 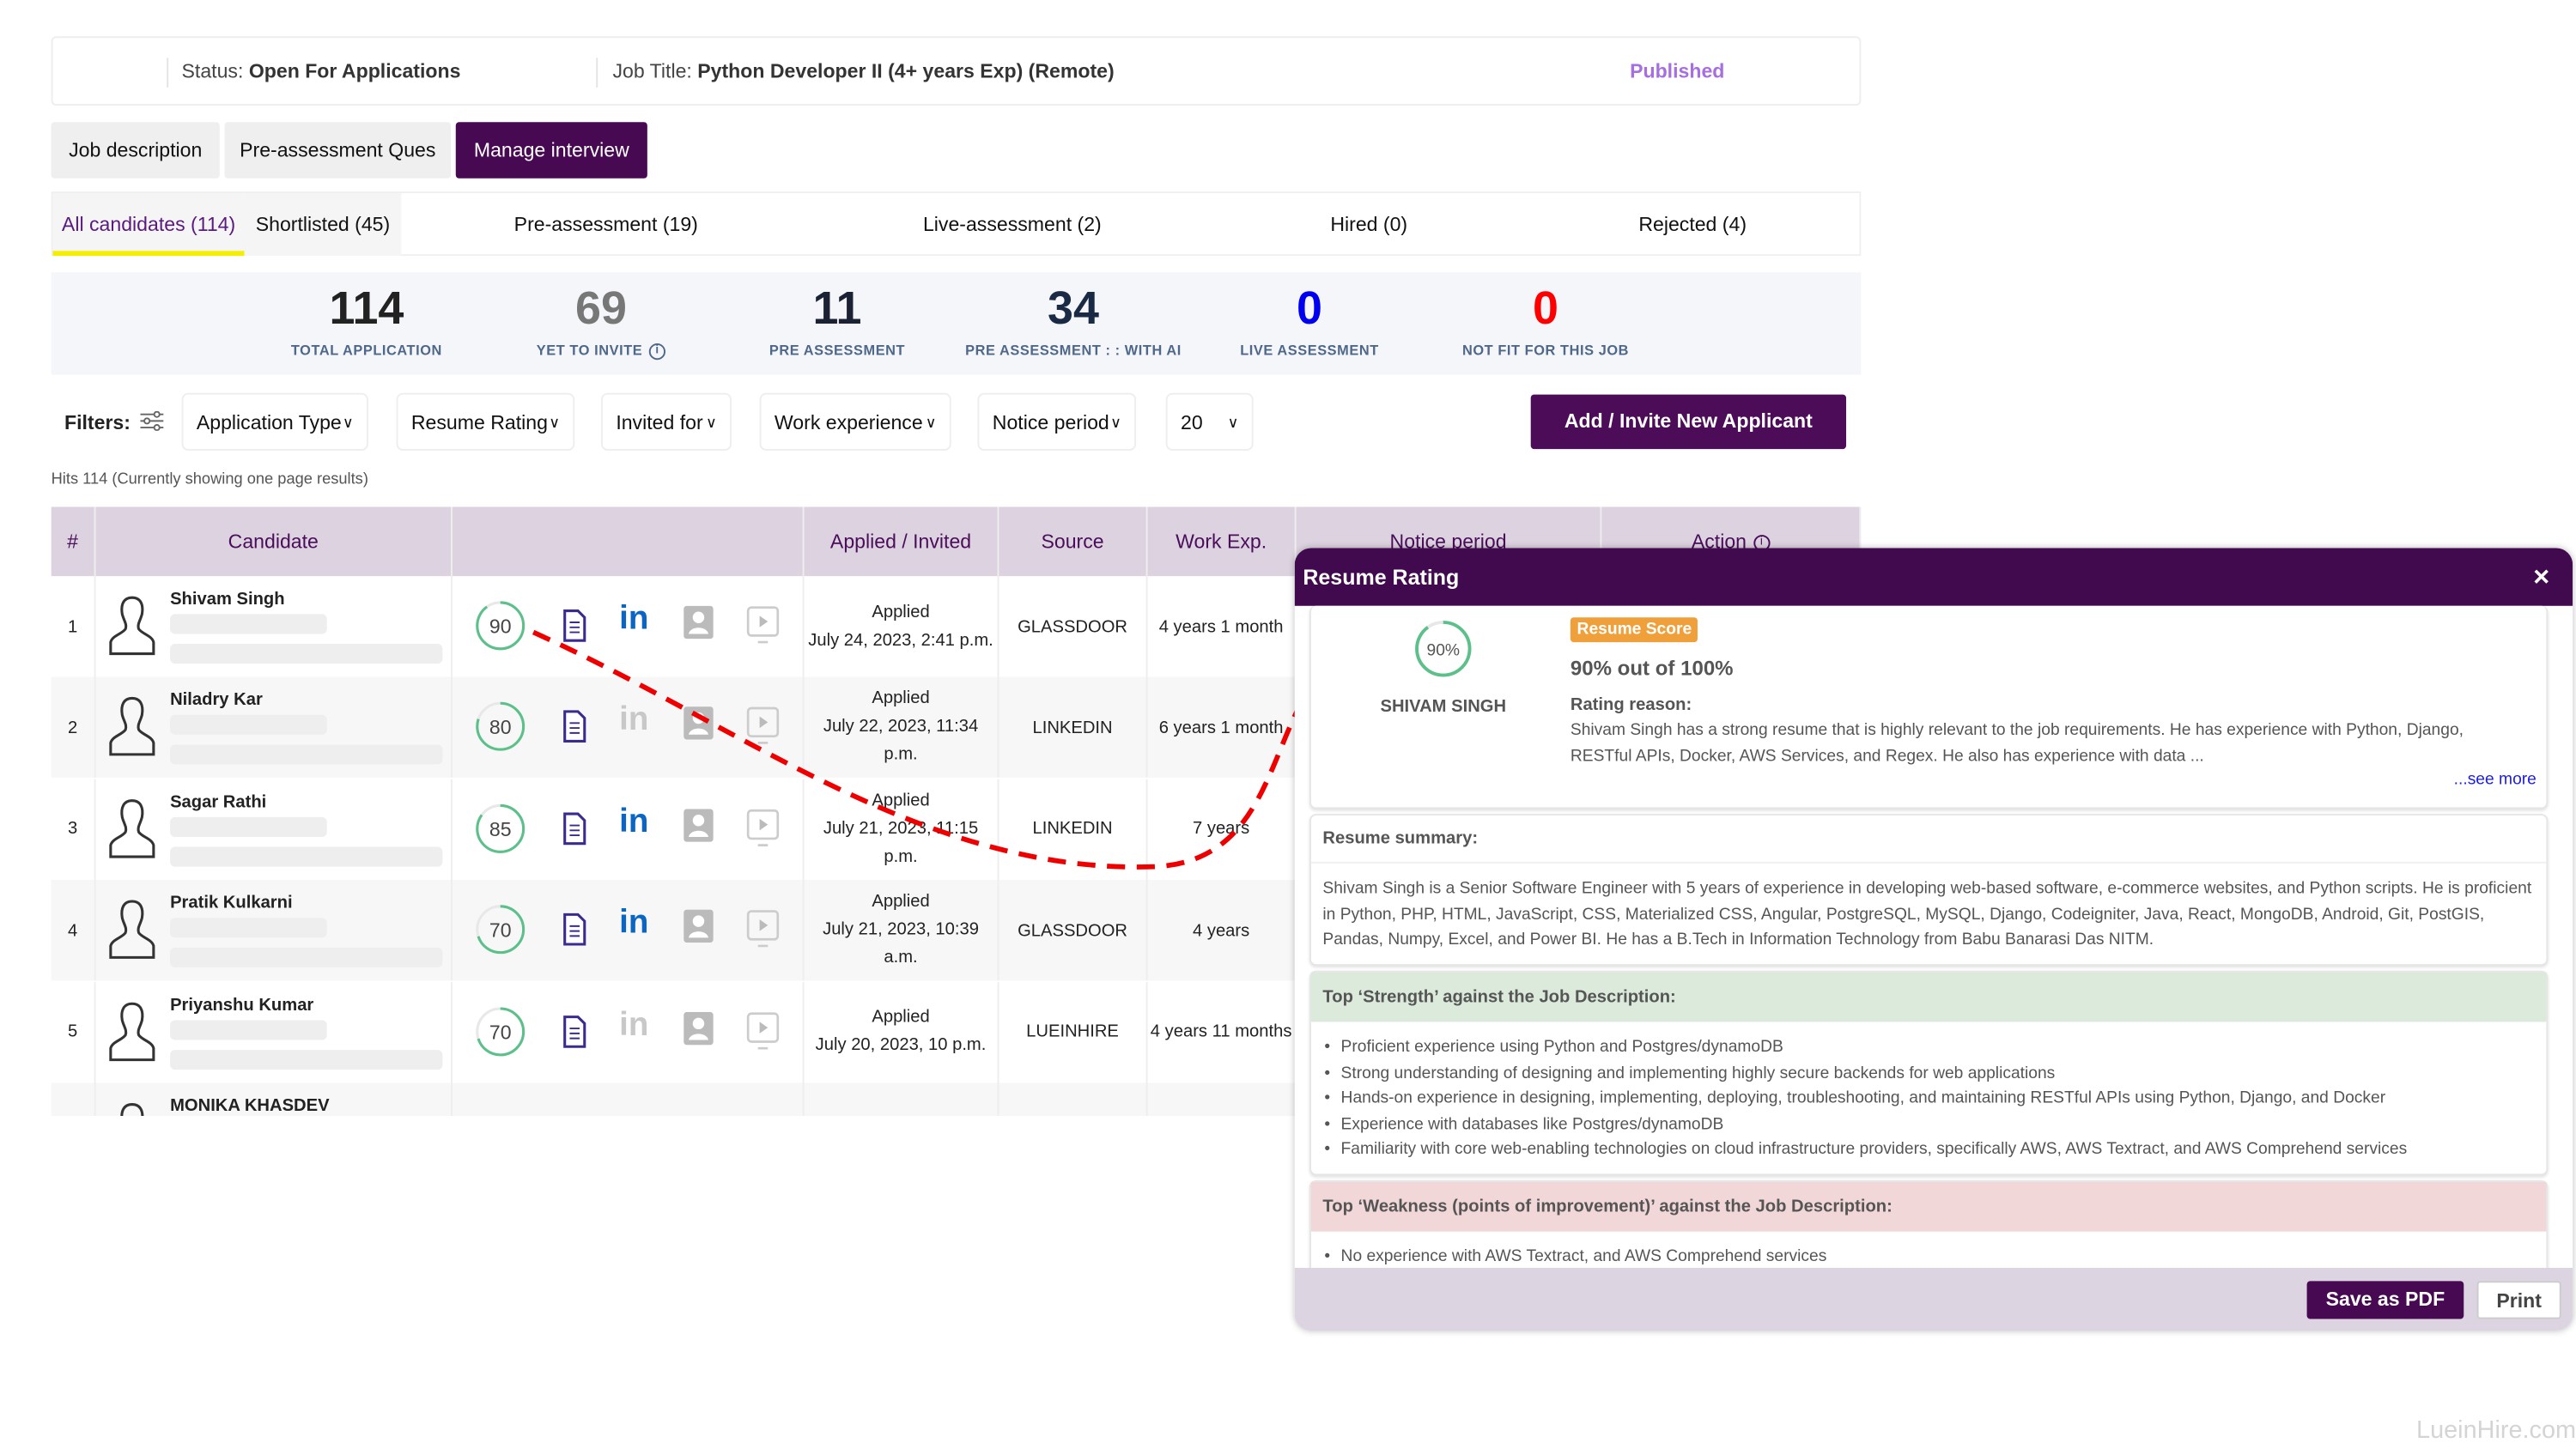 I want to click on filter-dropdown-0: Application Type ∨, so click(x=274, y=422).